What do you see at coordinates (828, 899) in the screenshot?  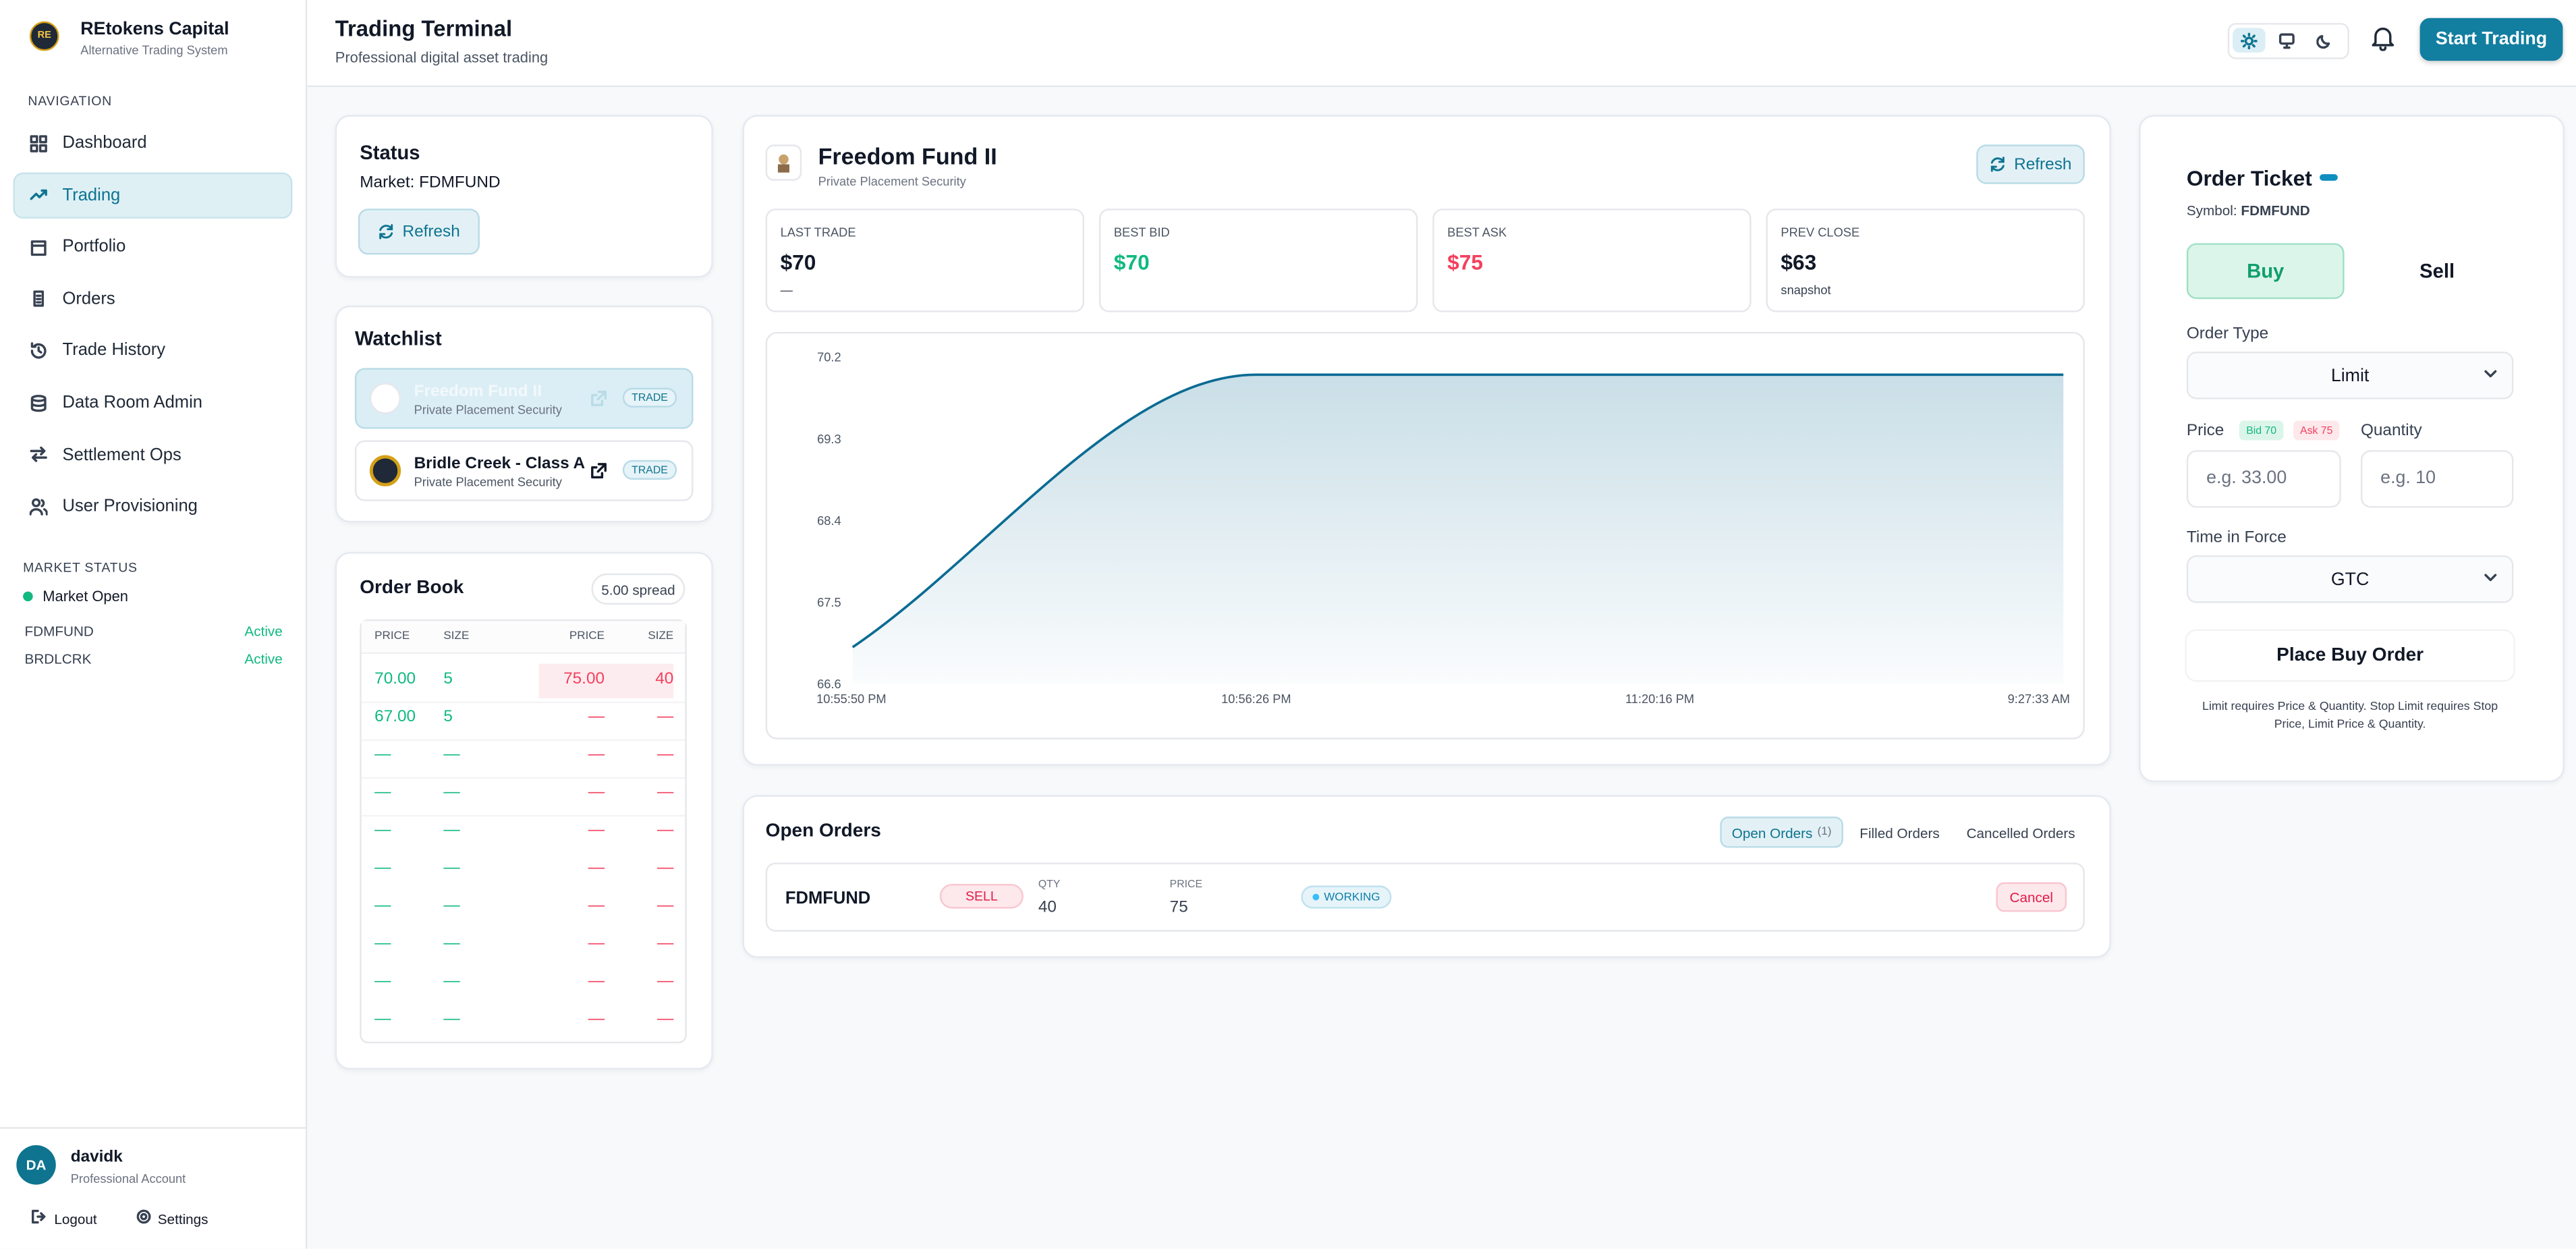 I see `order-symbol: FDMFUND` at bounding box center [828, 899].